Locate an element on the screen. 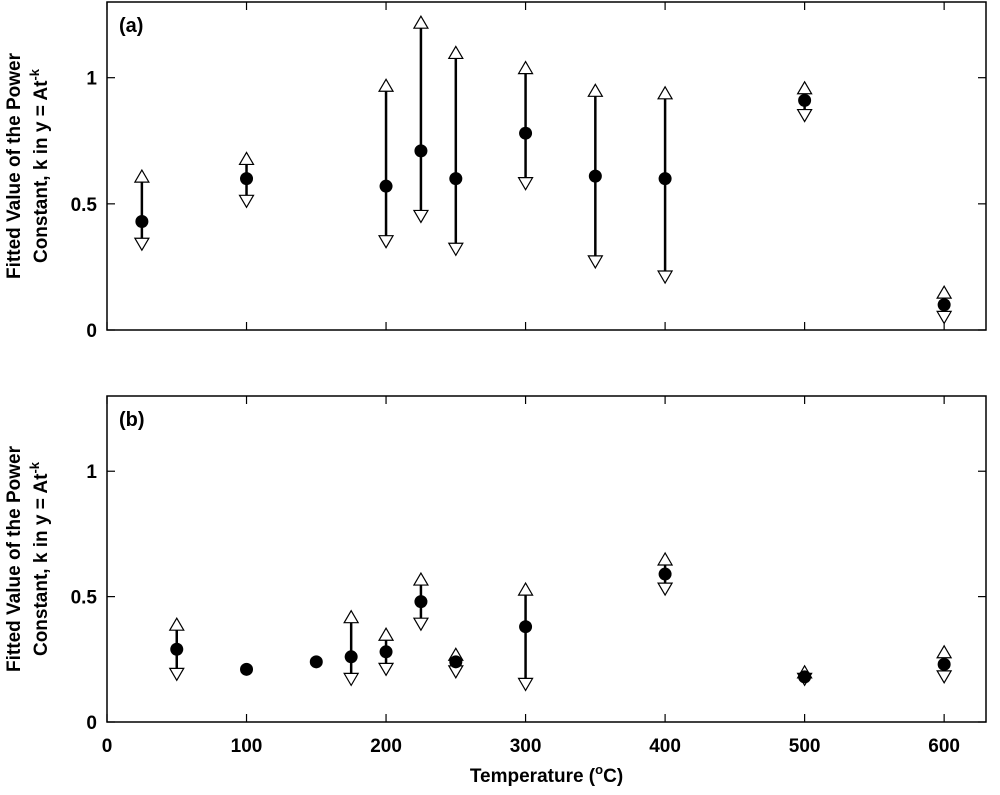  x-tick-label: 300 is located at coordinates (526, 746).